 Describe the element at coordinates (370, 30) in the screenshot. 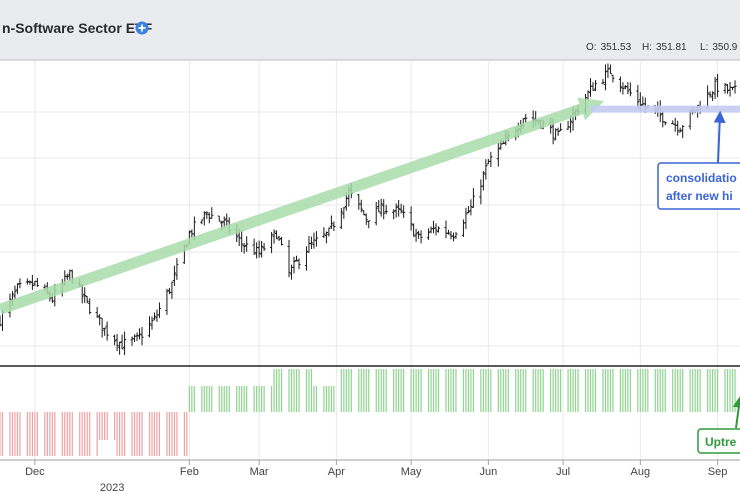

I see `chart-header` at that location.